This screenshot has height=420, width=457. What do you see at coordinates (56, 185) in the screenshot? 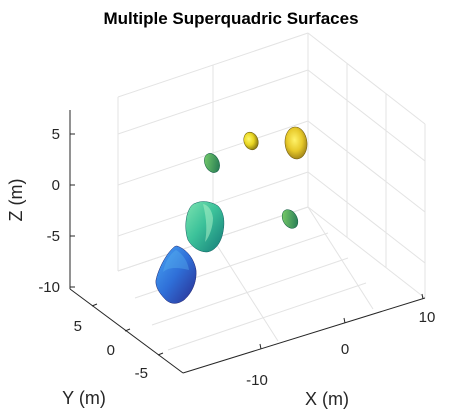
I see `z-tick-label: 0` at bounding box center [56, 185].